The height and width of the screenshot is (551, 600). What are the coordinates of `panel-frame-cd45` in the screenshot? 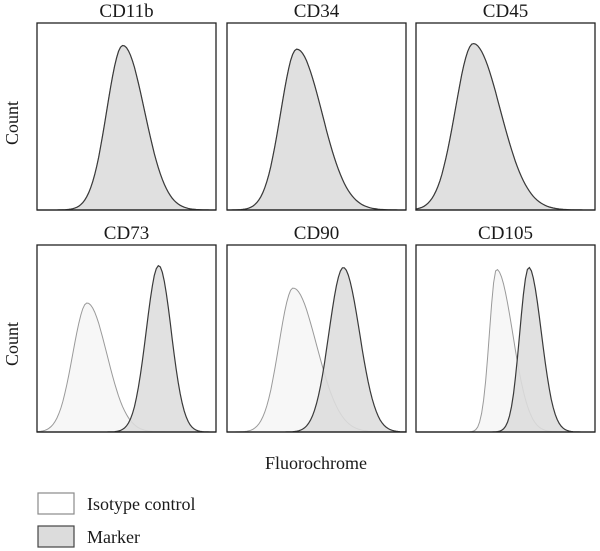 It's located at (505, 116).